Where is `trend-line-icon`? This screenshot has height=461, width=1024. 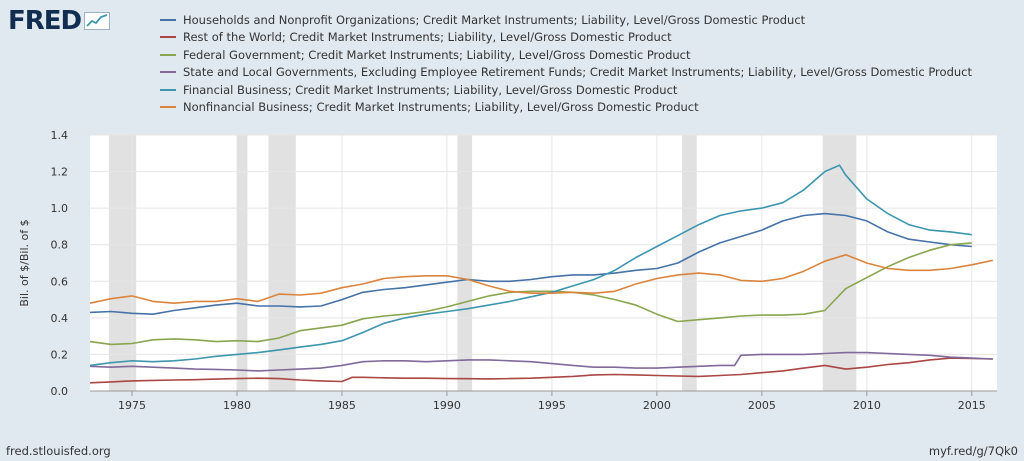 trend-line-icon is located at coordinates (97, 21).